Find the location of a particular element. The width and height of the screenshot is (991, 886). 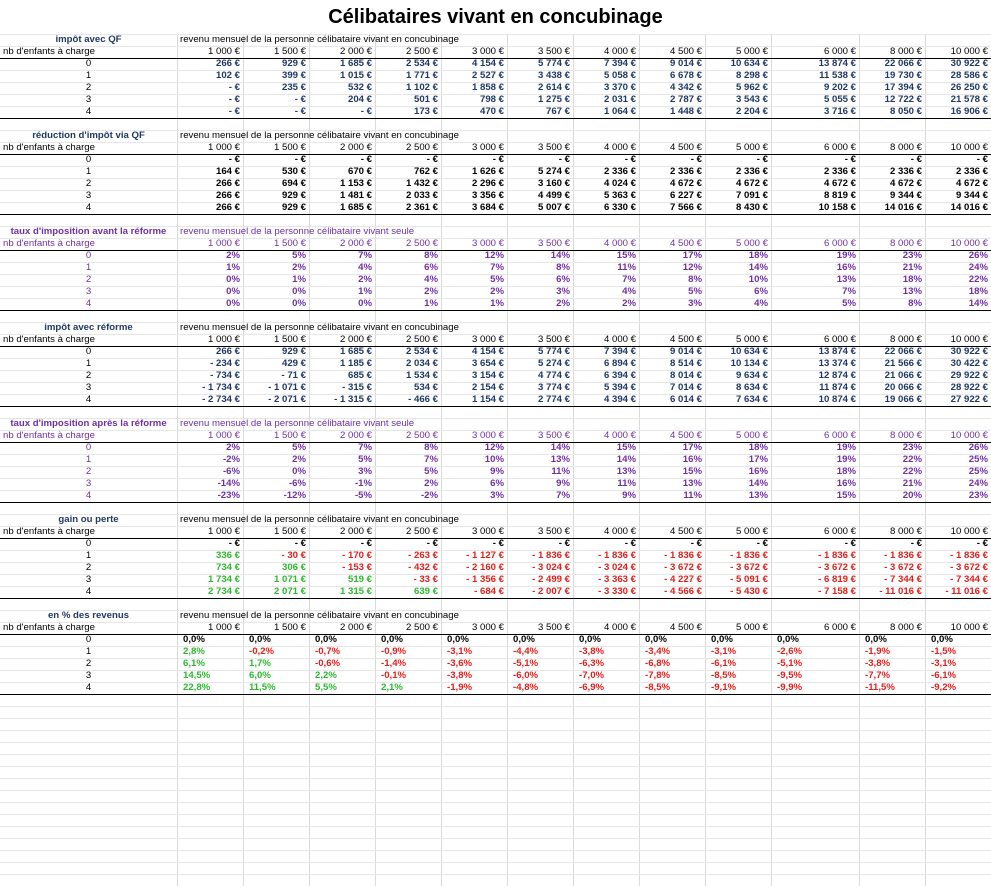

table-cell: 7% is located at coordinates (629, 279).